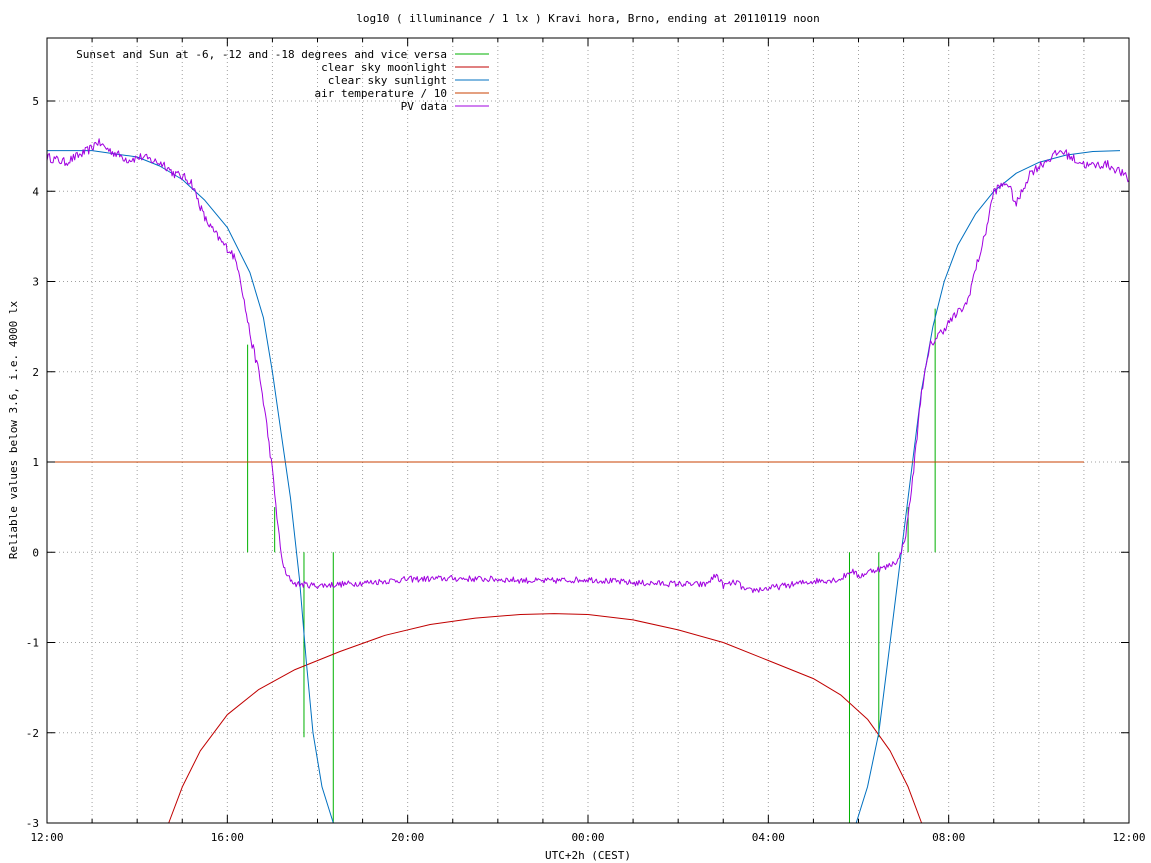 Image resolution: width=1151 pixels, height=863 pixels. I want to click on y-tick-label: 5, so click(35, 101).